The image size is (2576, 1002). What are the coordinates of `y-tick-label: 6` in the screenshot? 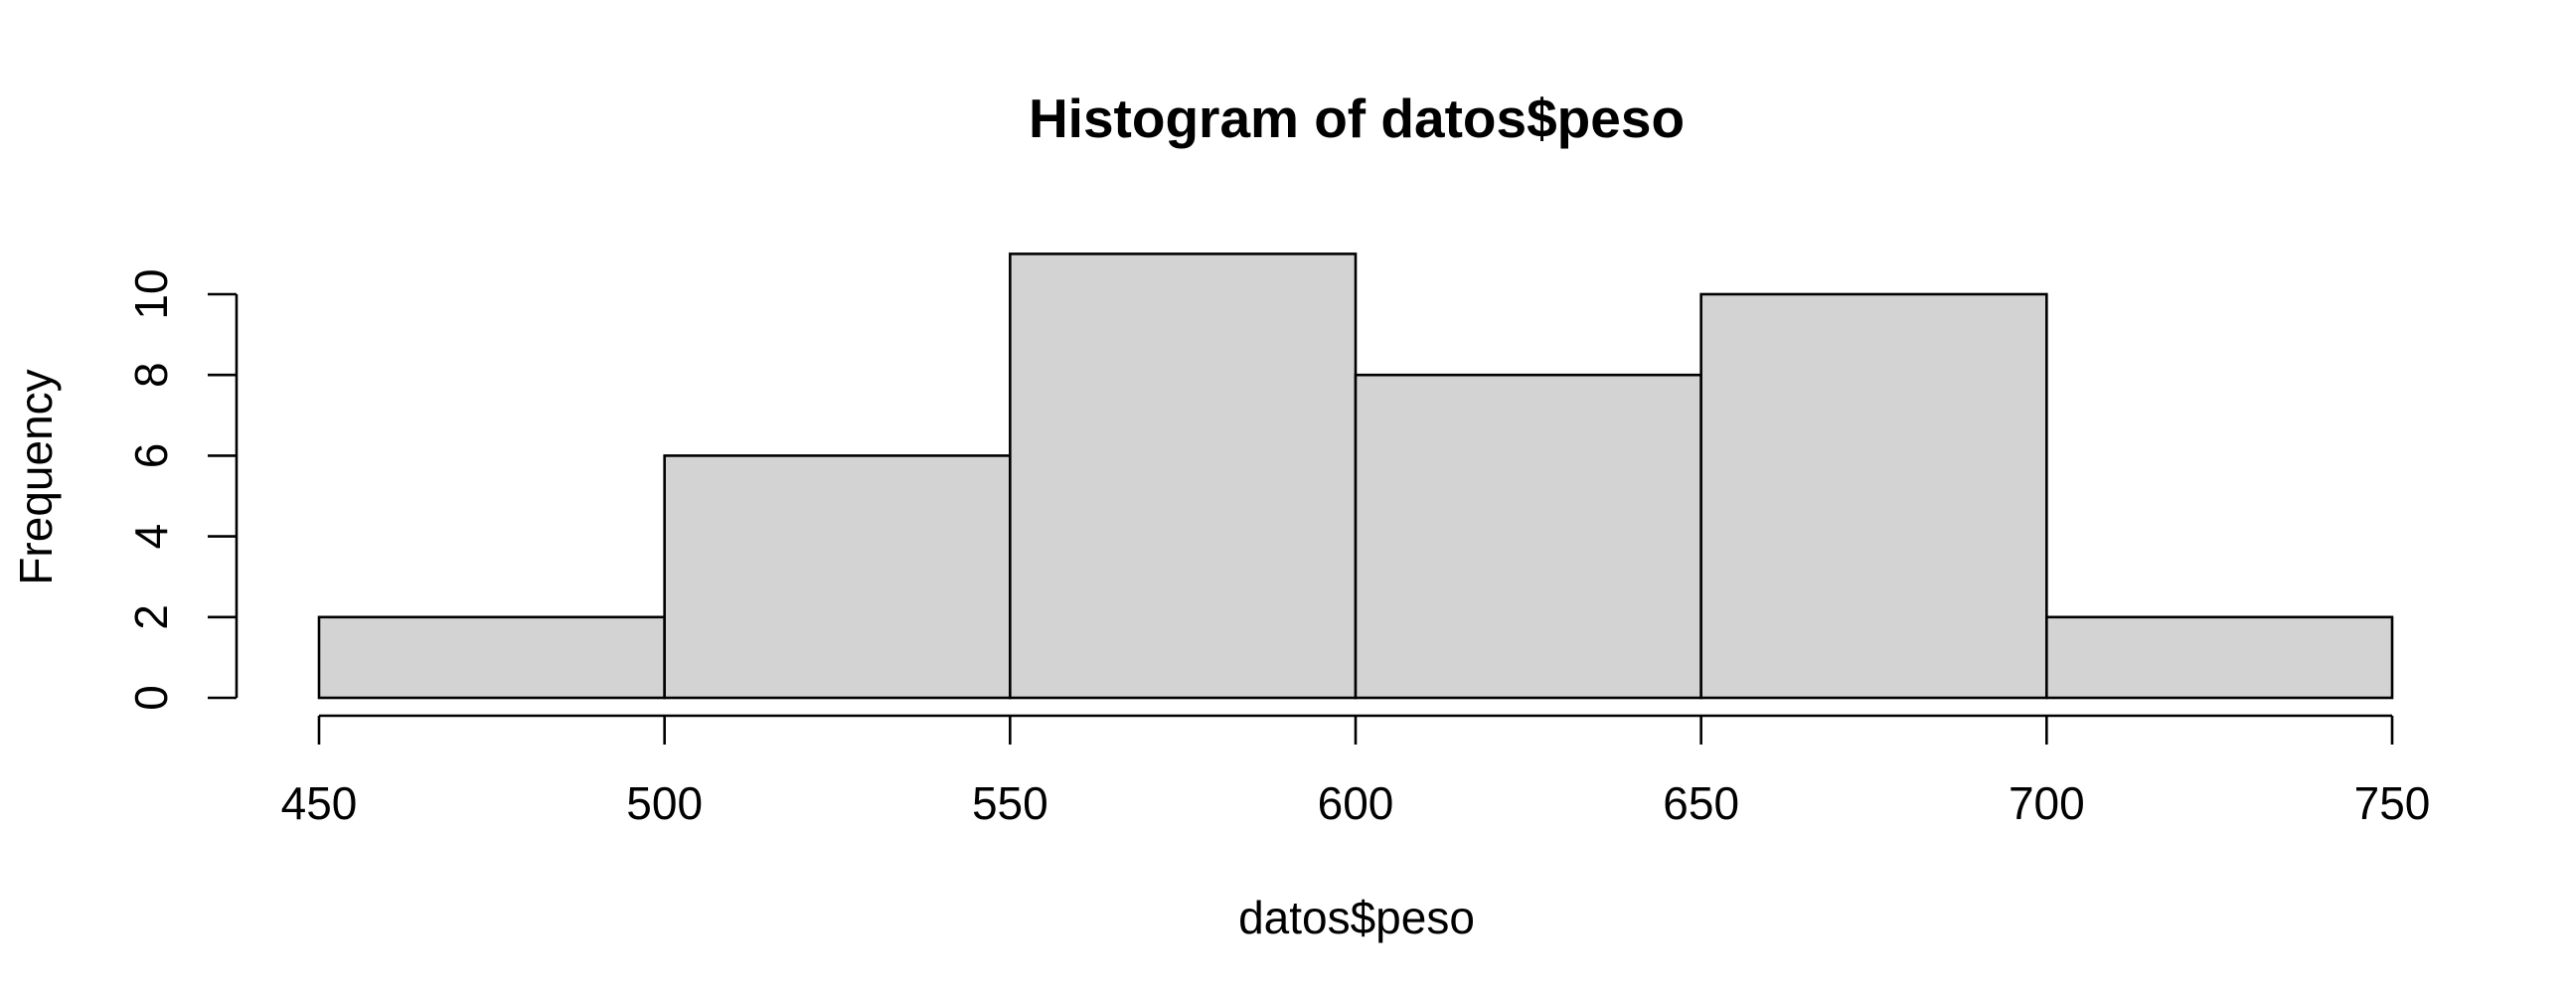 It's located at (151, 456).